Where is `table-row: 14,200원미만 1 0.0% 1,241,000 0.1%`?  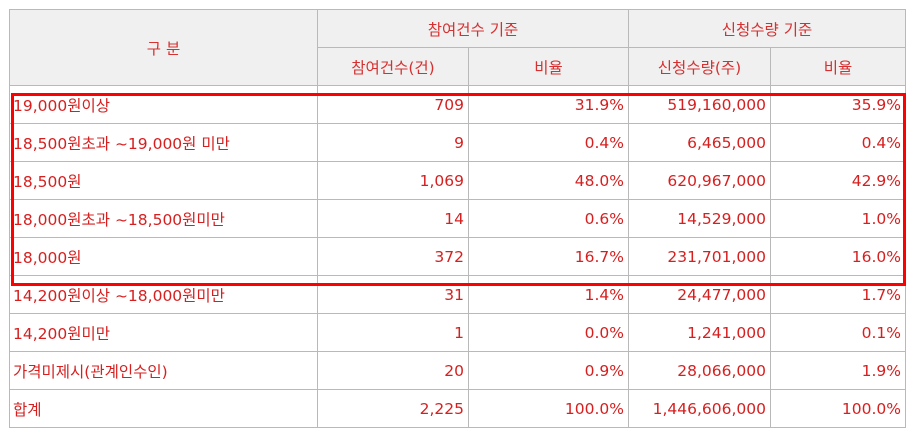
table-row: 14,200원미만 1 0.0% 1,241,000 0.1% is located at coordinates (457, 332).